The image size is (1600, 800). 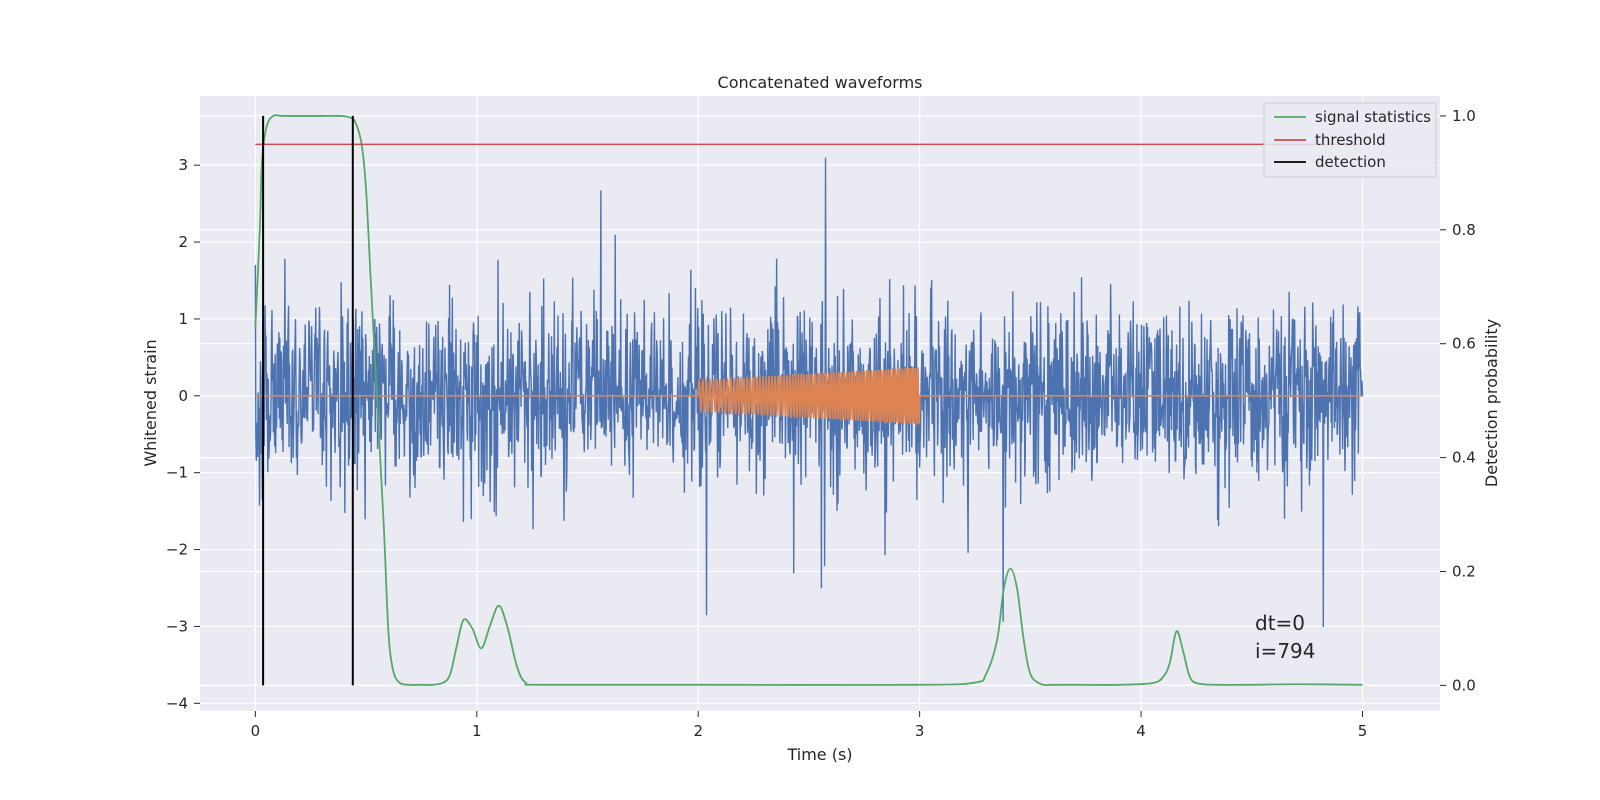 What do you see at coordinates (256, 731) in the screenshot?
I see `x-tick-label: 0` at bounding box center [256, 731].